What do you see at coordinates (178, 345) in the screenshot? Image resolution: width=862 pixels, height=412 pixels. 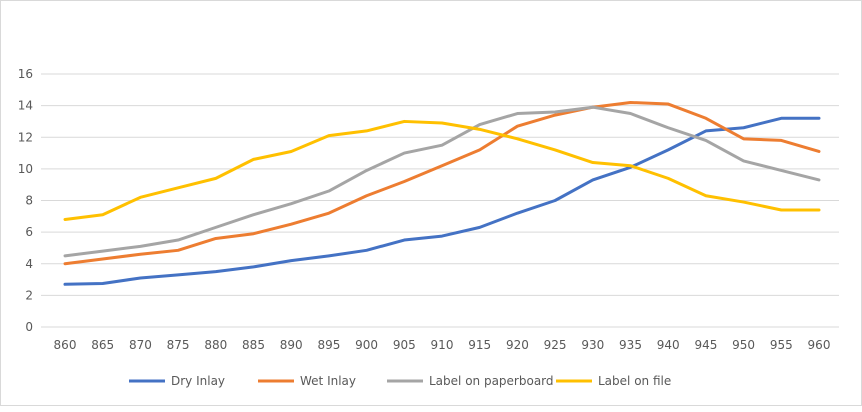 I see `x-tick-label: 875` at bounding box center [178, 345].